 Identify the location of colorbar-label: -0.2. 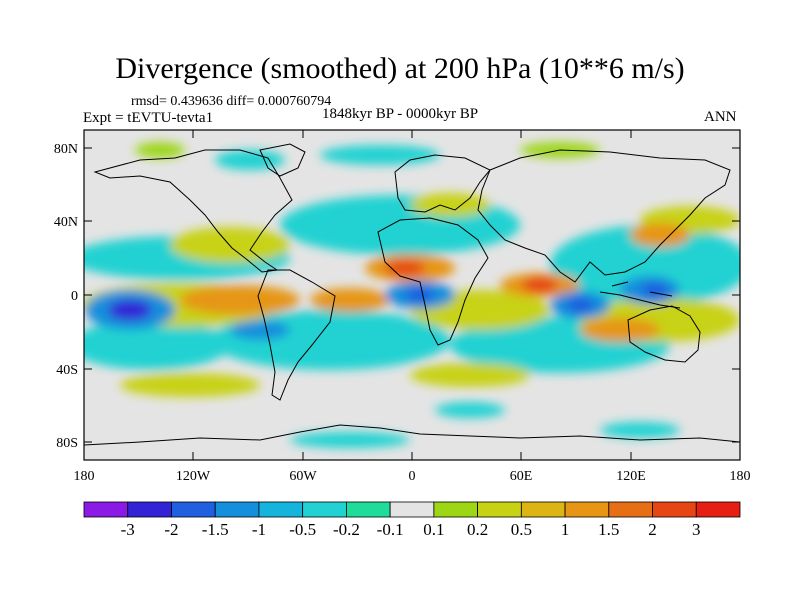
(346, 529).